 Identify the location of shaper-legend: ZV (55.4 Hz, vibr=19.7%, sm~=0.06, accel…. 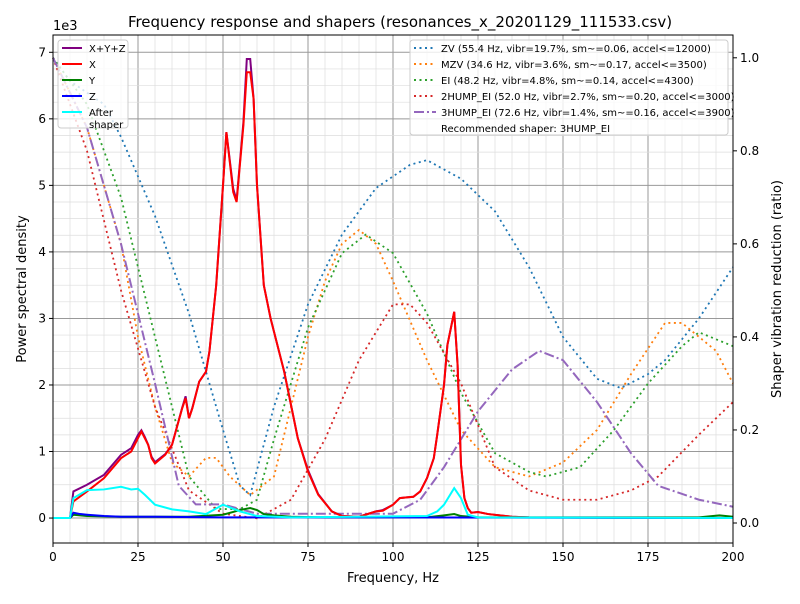
(572, 87).